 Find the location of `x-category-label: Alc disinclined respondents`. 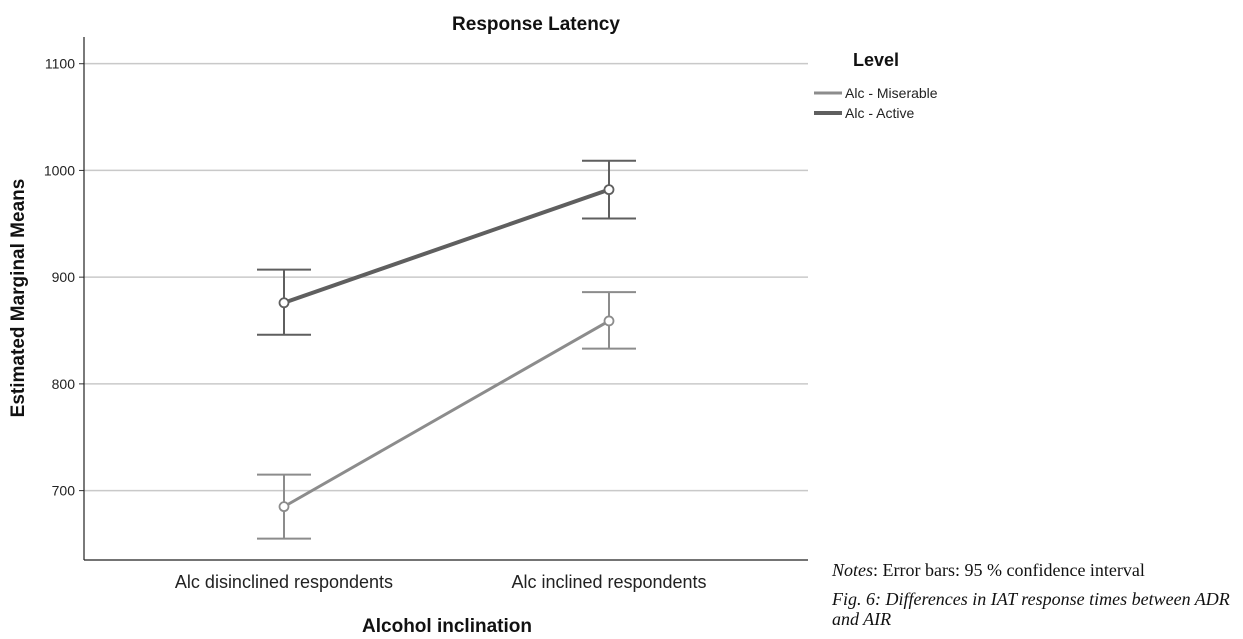

x-category-label: Alc disinclined respondents is located at coordinates (284, 582).